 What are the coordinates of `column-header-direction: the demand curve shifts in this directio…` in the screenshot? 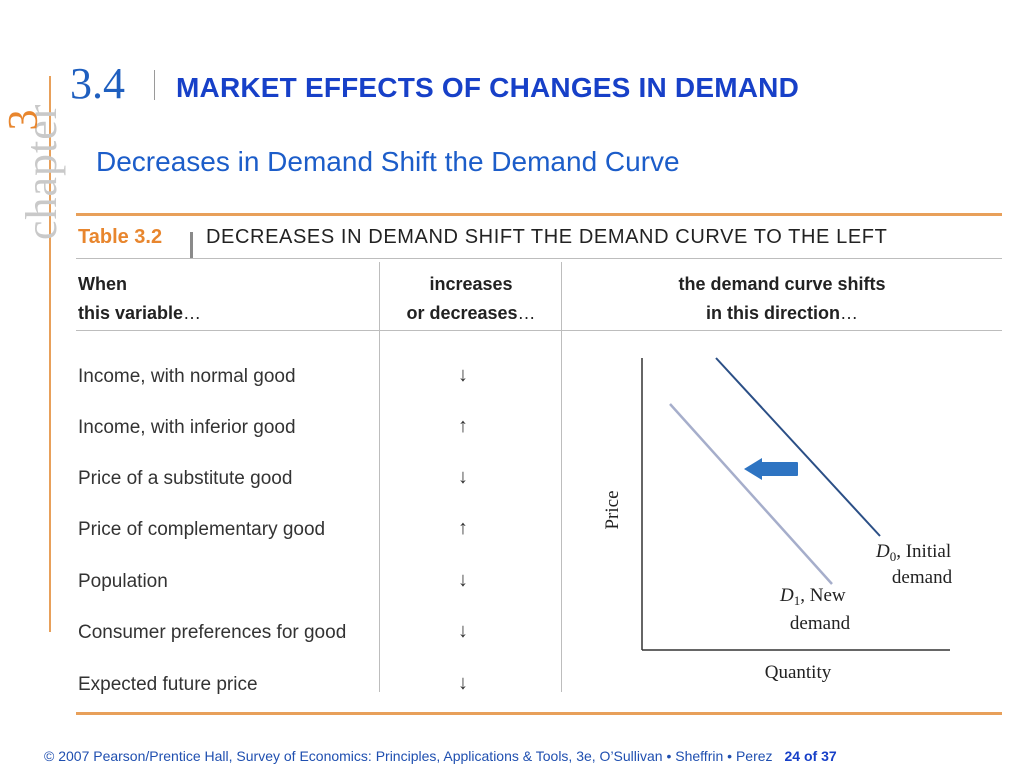 It's located at (782, 299).